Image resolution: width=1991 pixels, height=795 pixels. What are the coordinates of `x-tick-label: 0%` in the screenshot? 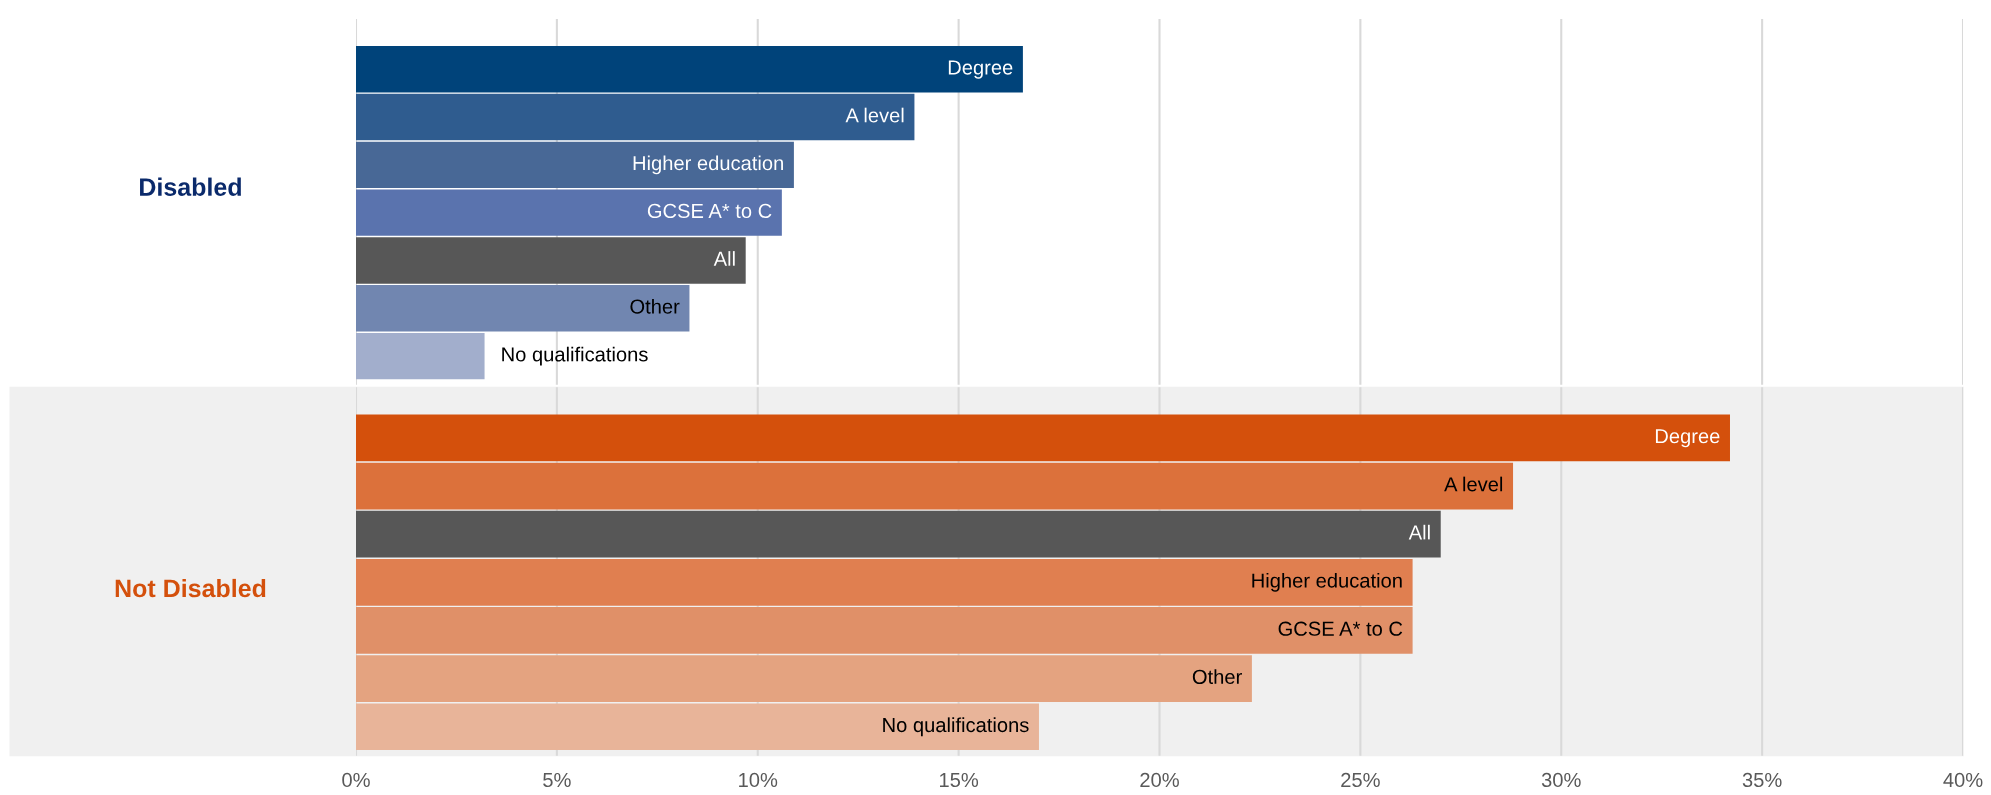 It's located at (356, 780).